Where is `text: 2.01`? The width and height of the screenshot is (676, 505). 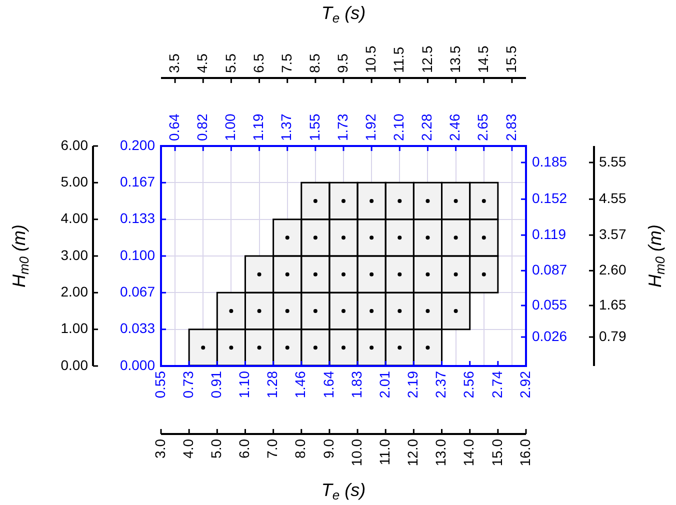 text: 2.01 is located at coordinates (384, 384).